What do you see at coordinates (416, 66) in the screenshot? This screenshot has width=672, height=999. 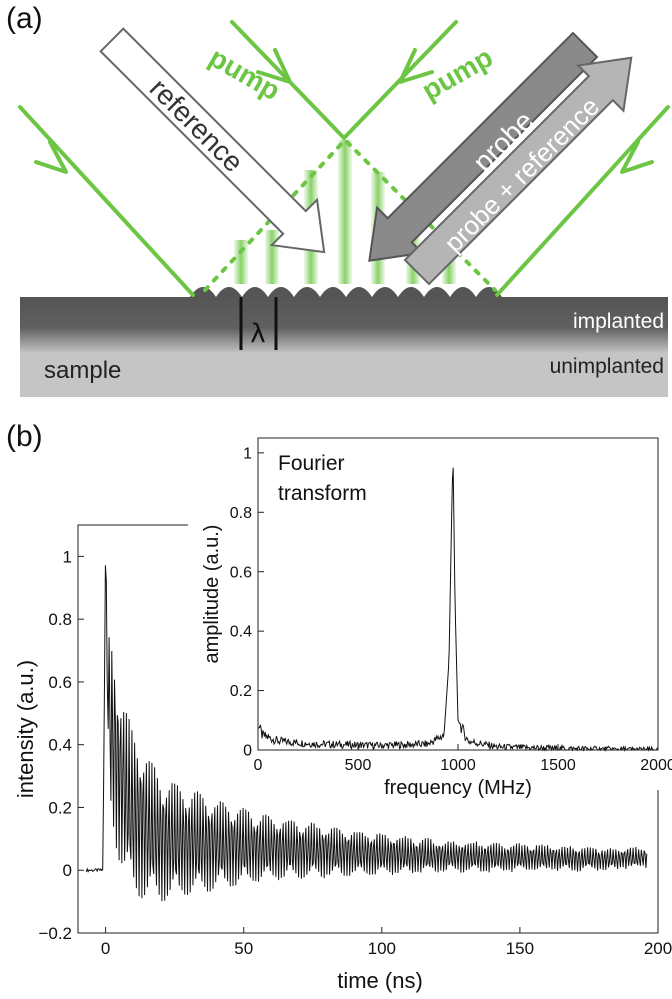 I see `arrowhead-right` at bounding box center [416, 66].